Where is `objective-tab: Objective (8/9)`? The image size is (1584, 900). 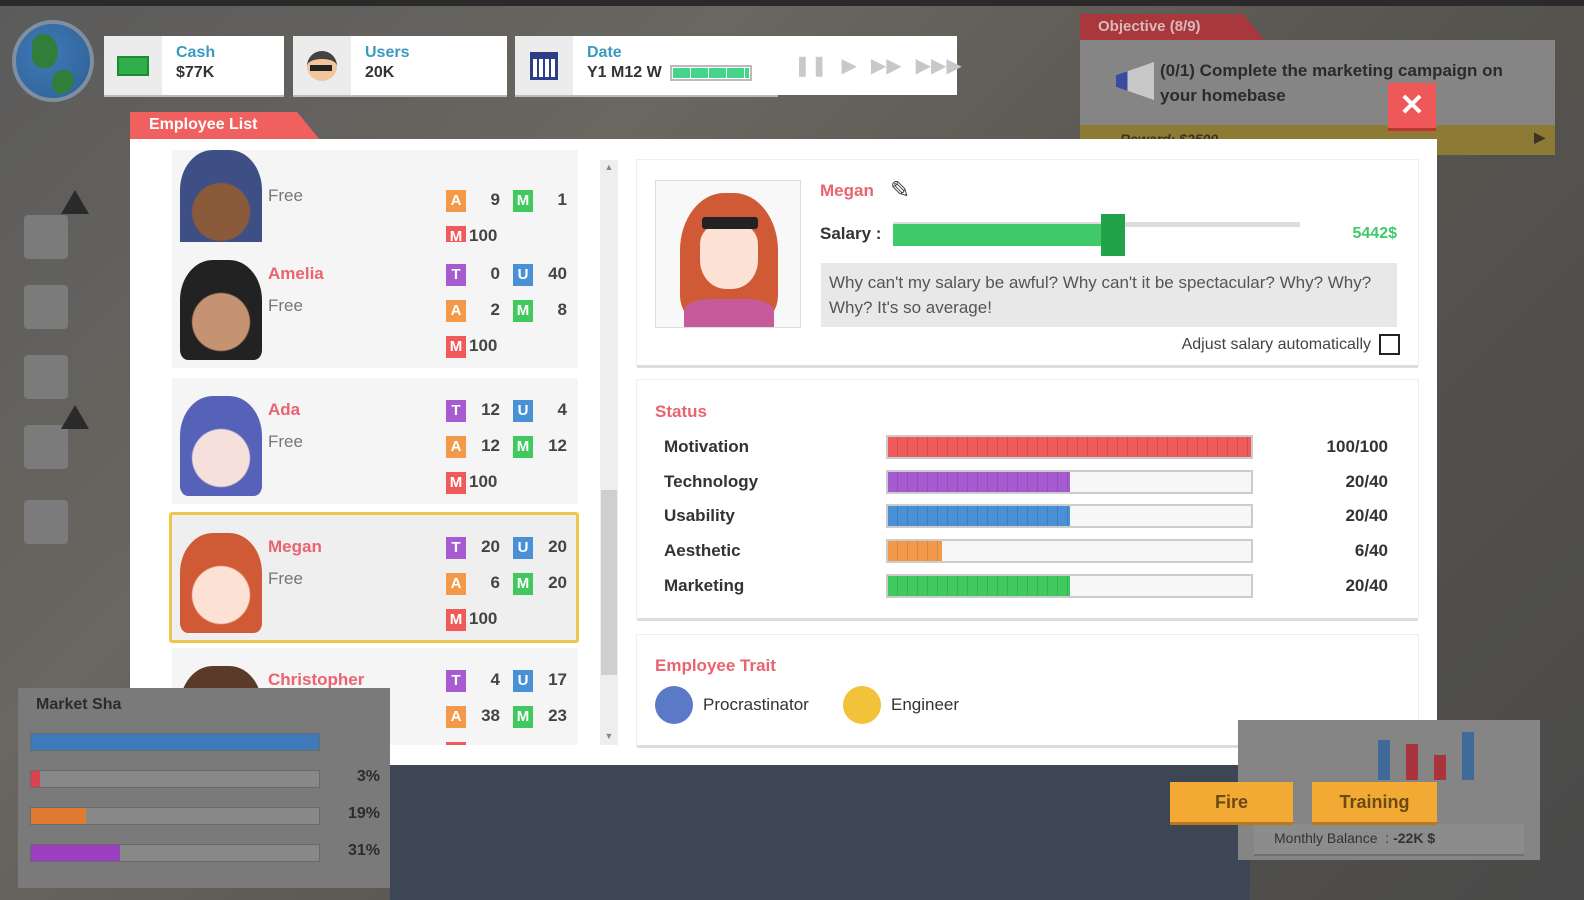 objective-tab: Objective (8/9) is located at coordinates (1172, 27).